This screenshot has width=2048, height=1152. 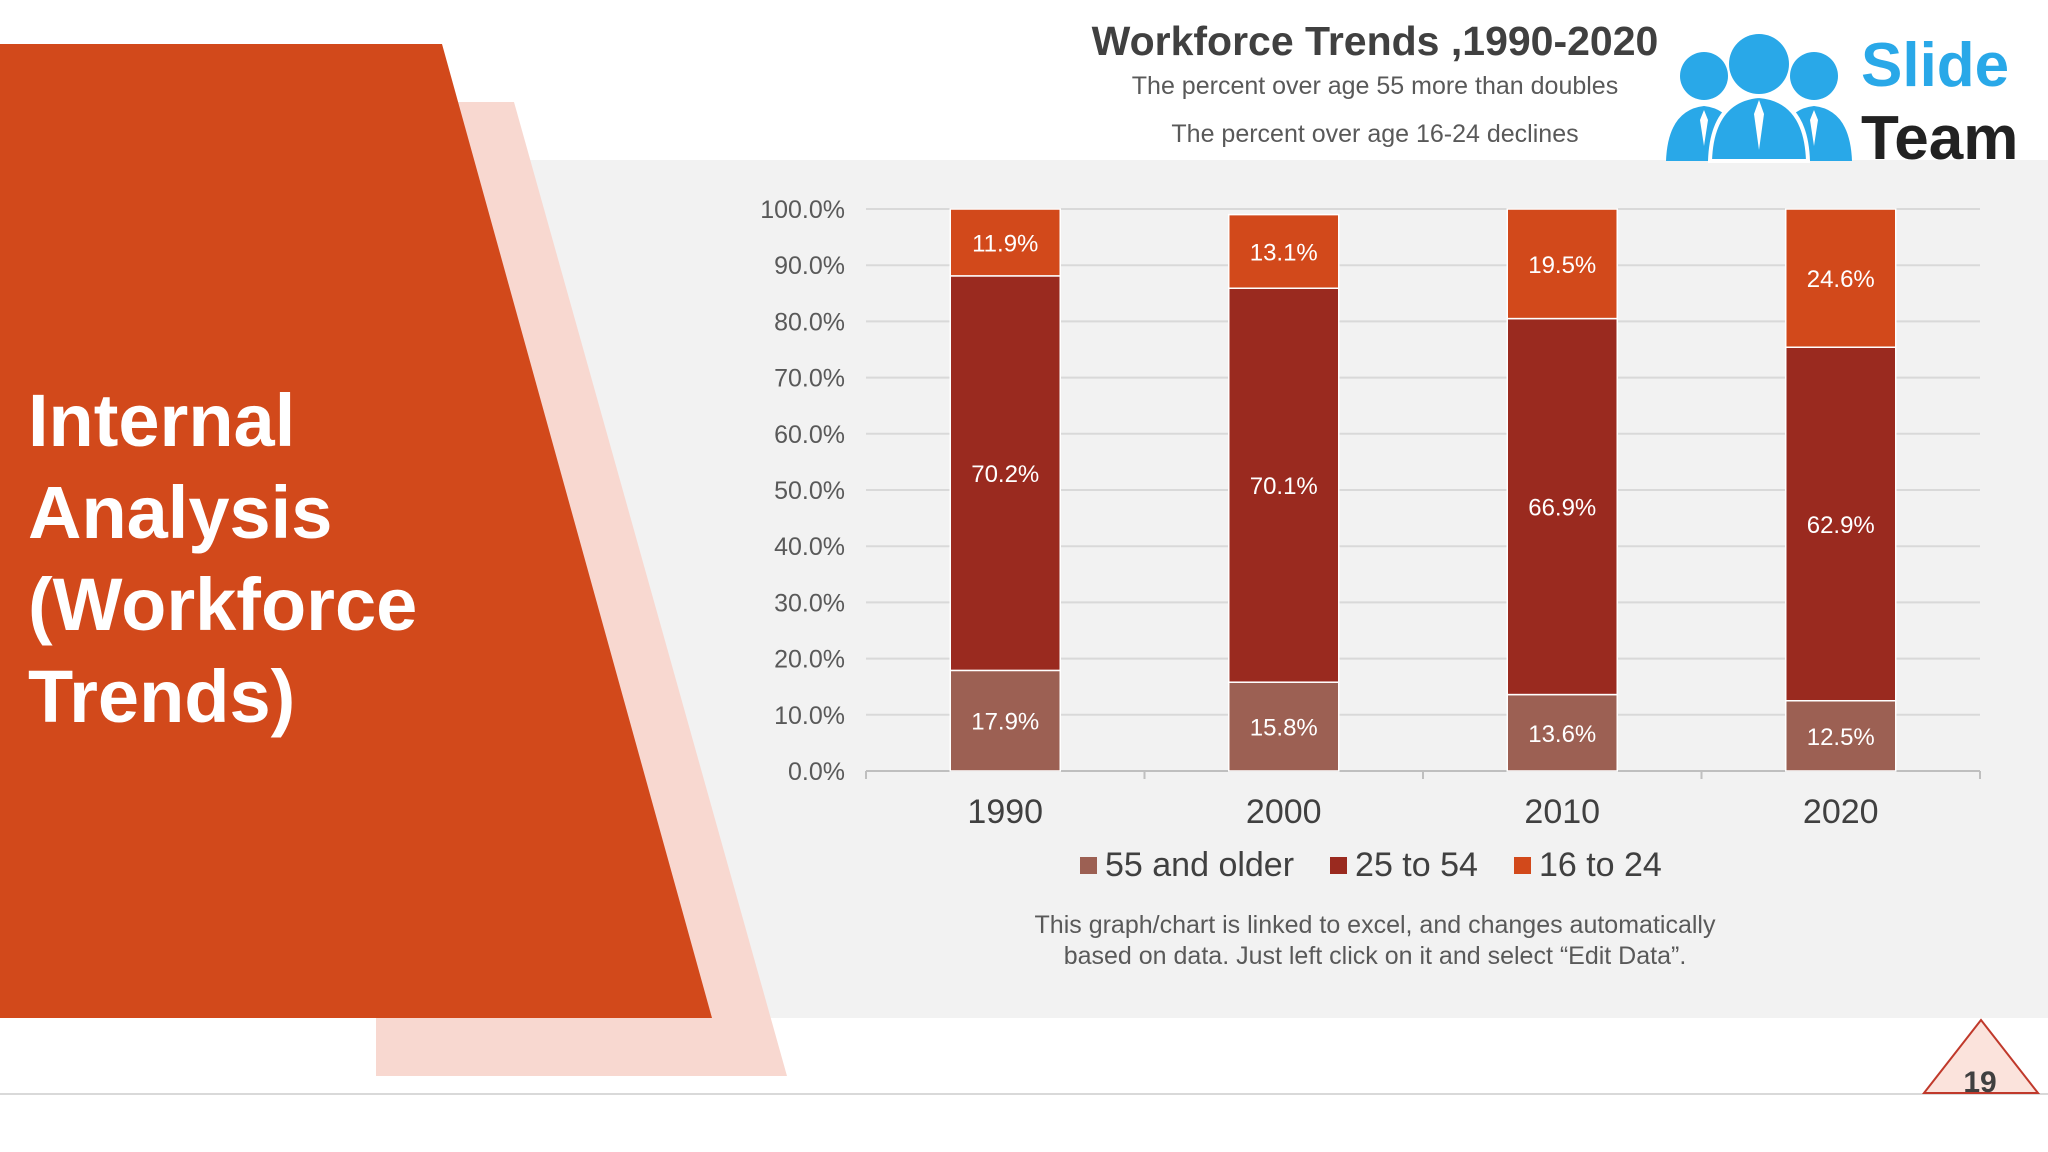 What do you see at coordinates (809, 603) in the screenshot?
I see `y-tick-label: 30.0%` at bounding box center [809, 603].